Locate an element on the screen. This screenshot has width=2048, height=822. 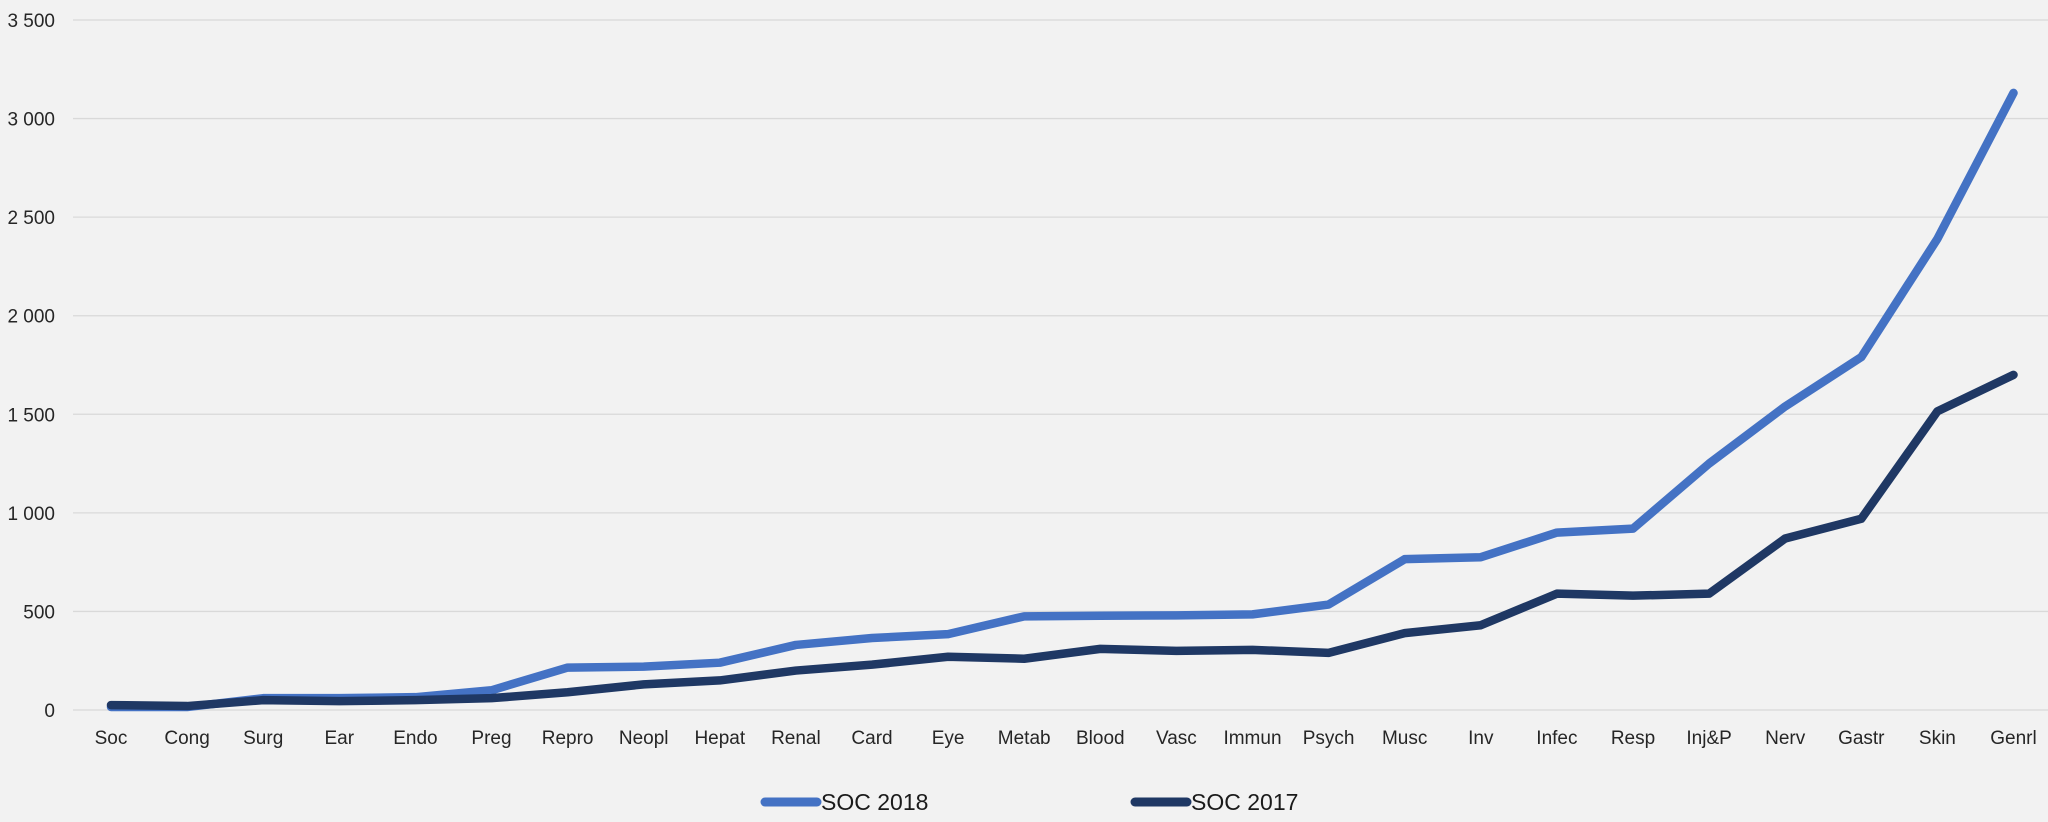
y-axis: 0 500 1 000 1 500 2 000 2 500 3 000 3 500 is located at coordinates (31, 366).